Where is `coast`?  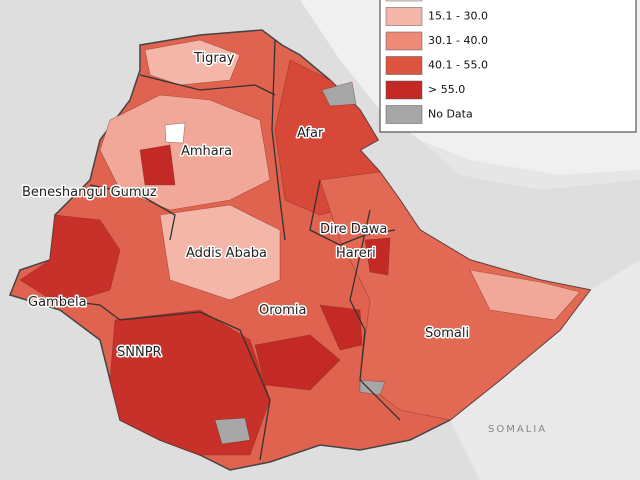 coast is located at coordinates (530, 165).